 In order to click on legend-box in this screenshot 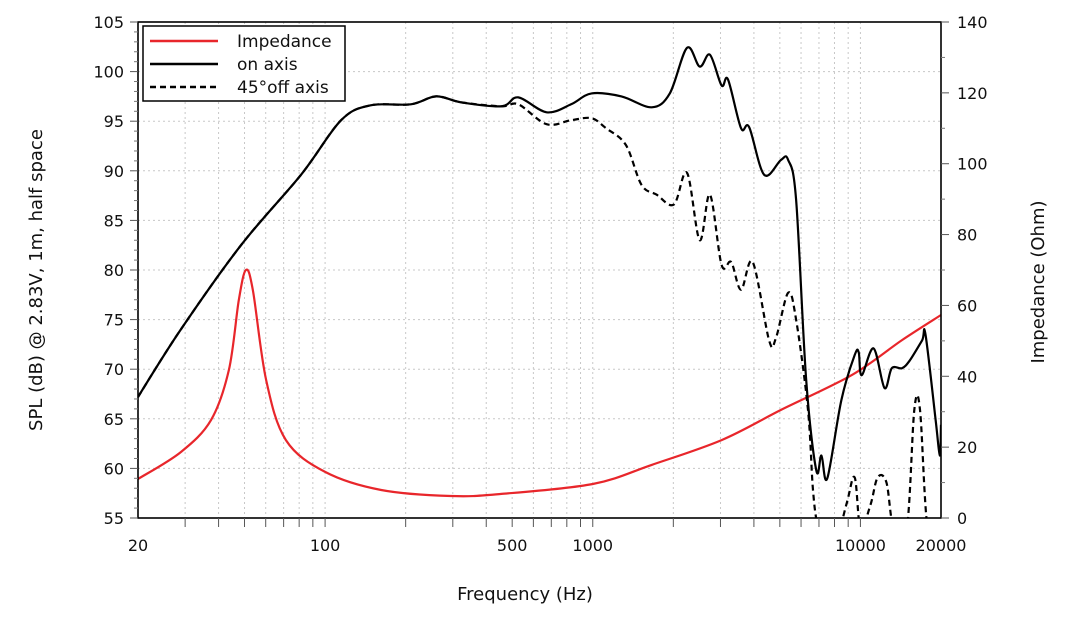, I will do `click(244, 63)`.